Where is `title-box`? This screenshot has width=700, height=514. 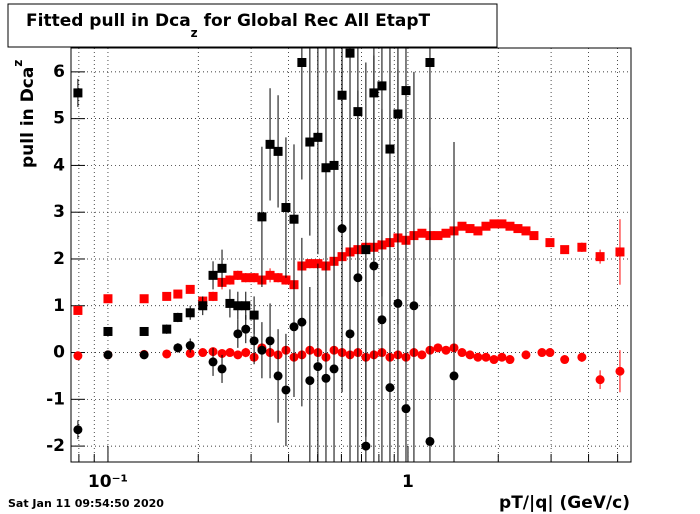
title-box is located at coordinates (252, 25).